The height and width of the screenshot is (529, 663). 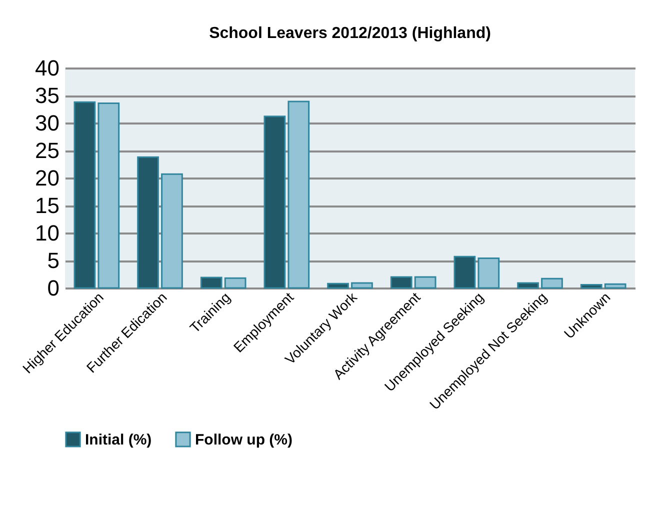 I want to click on y-tick-label: 0, so click(x=53, y=288).